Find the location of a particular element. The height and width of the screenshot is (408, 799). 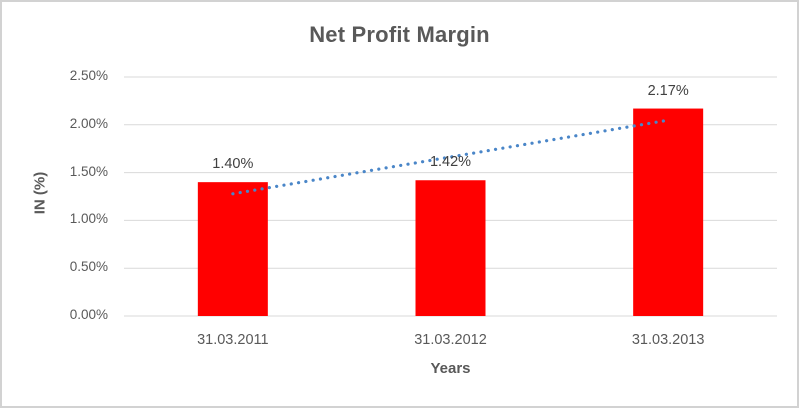

y-tick-label: 0.00% is located at coordinates (88, 314).